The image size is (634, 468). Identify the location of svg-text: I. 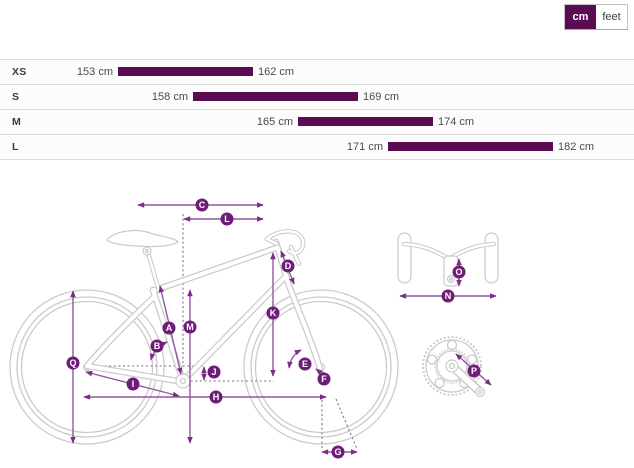
(133, 384).